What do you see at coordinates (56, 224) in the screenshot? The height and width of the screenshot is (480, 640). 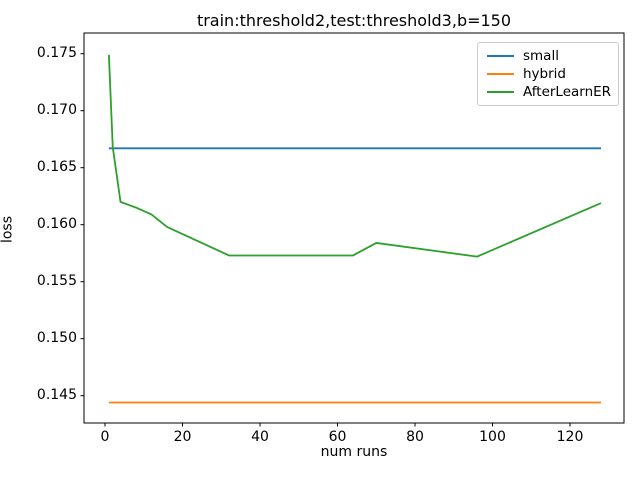 I see `y-tick-label: 0.160` at bounding box center [56, 224].